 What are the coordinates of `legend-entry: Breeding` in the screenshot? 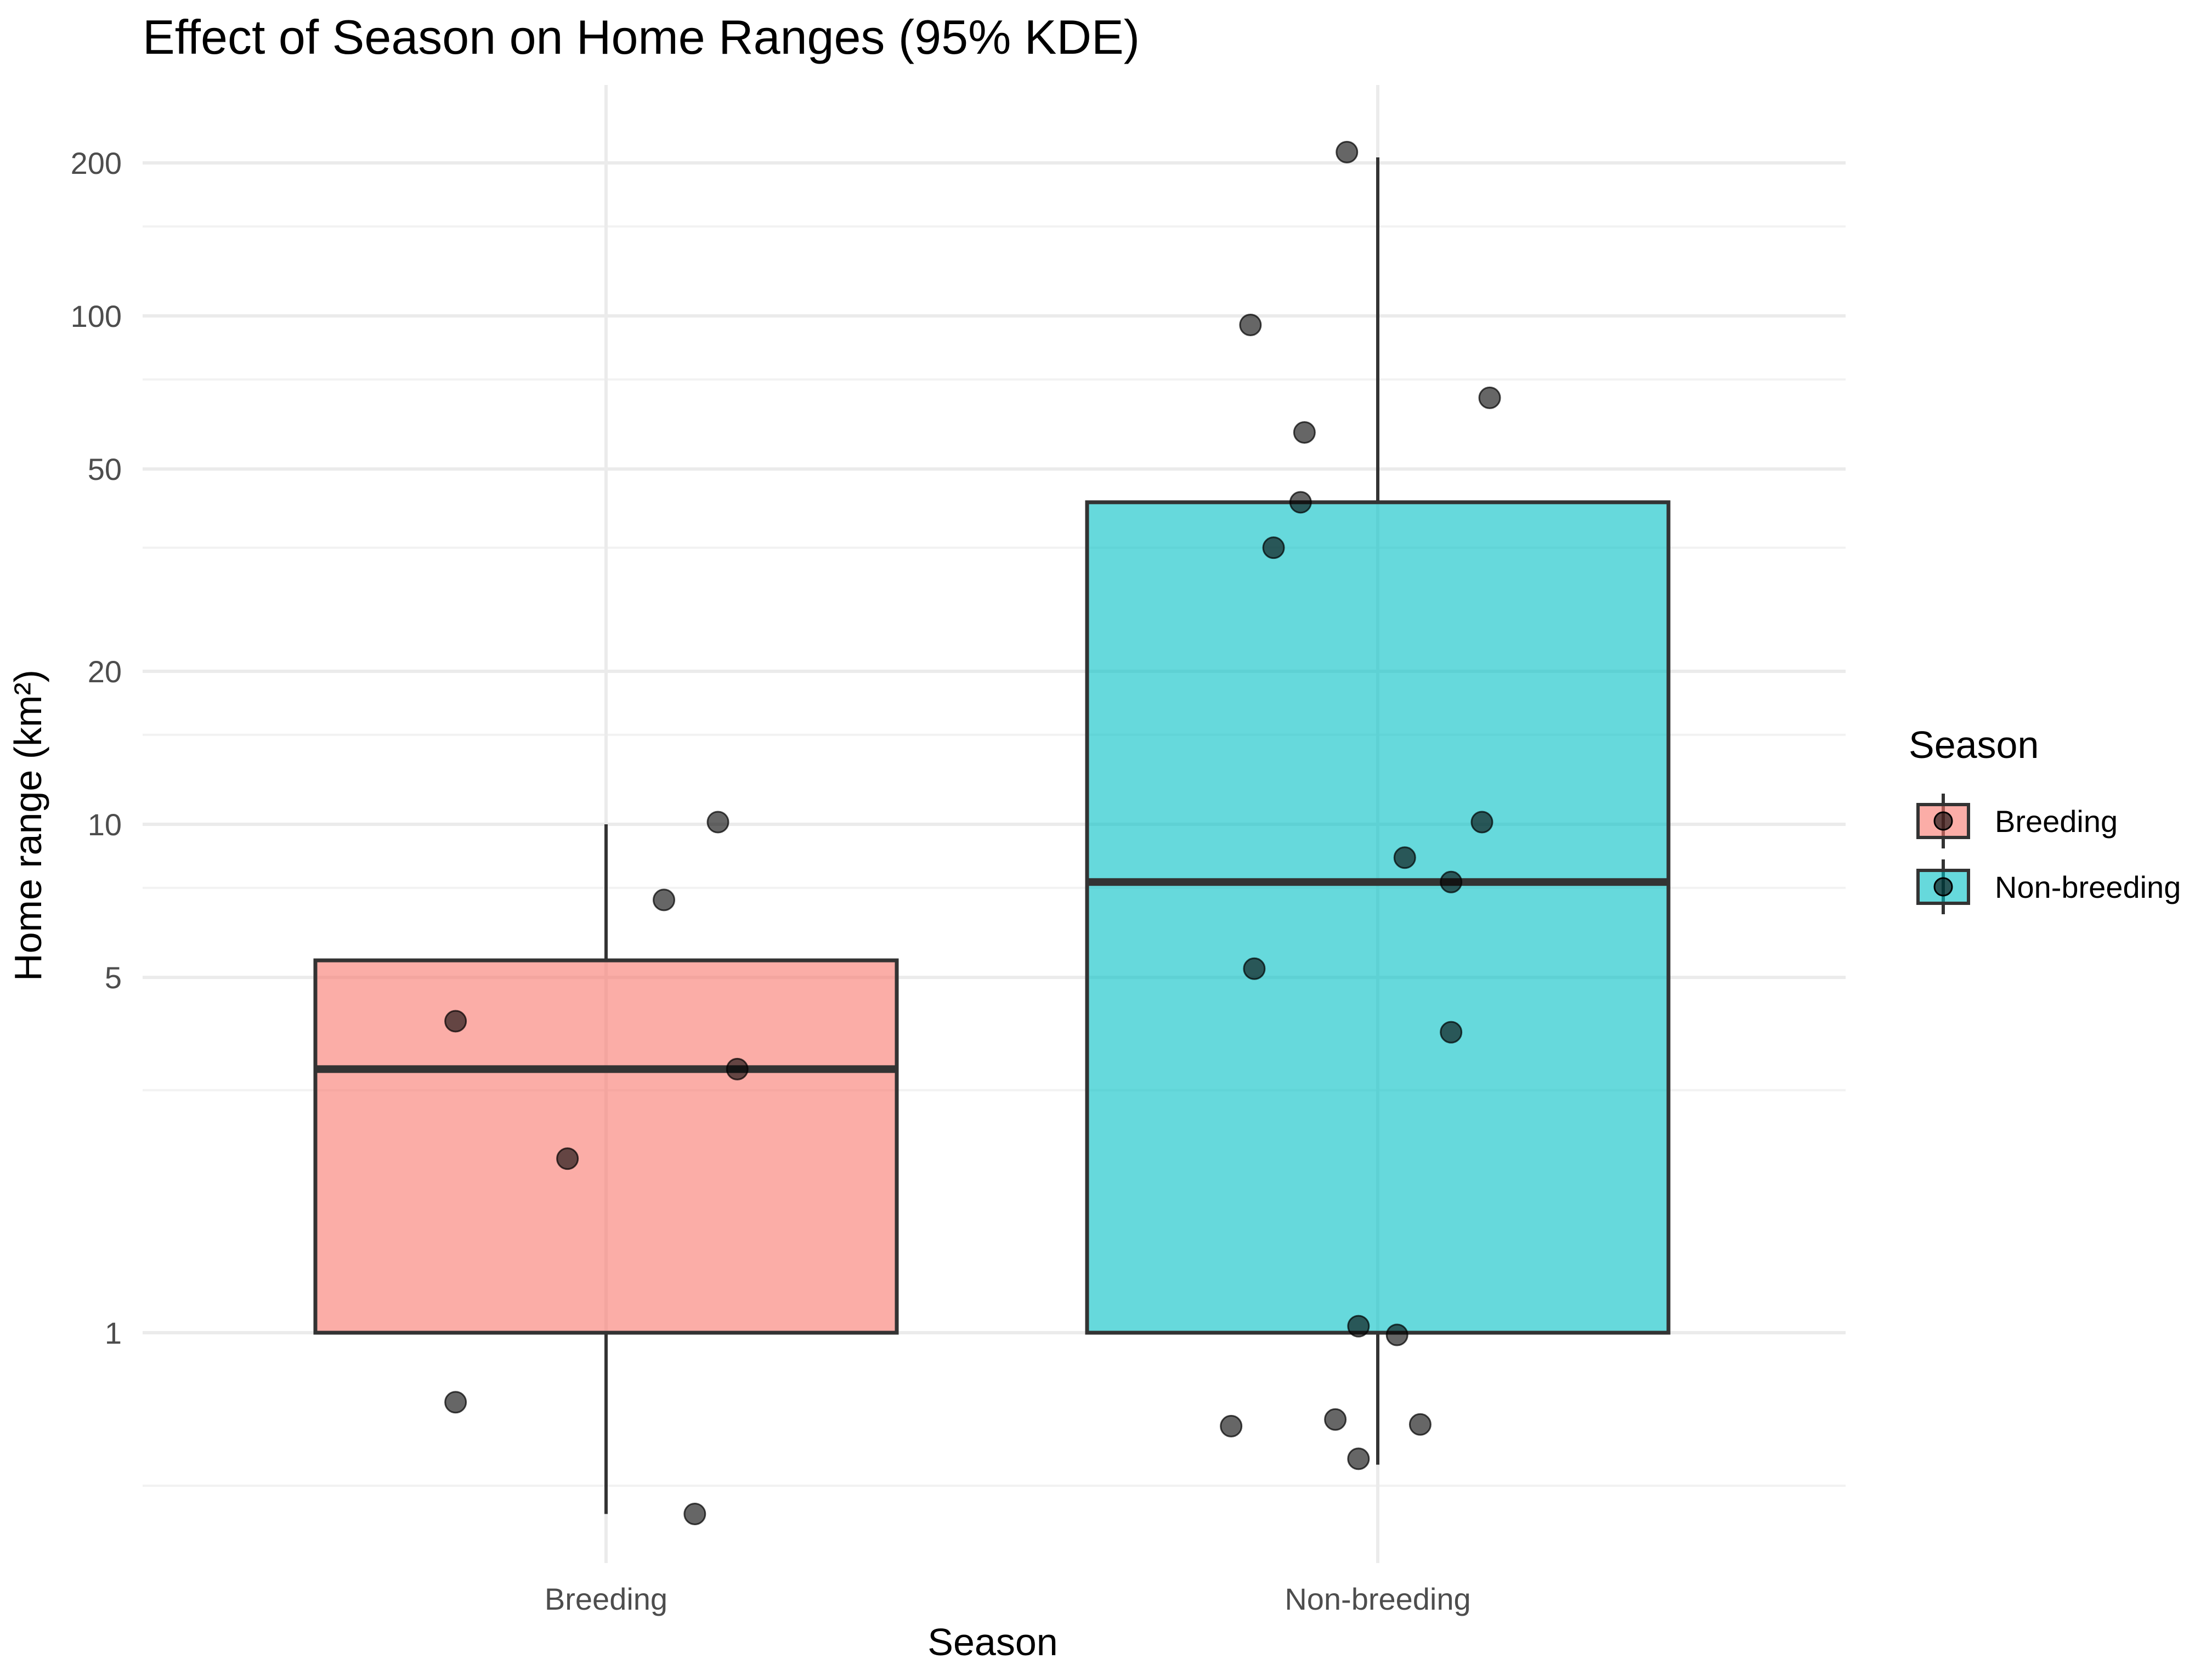 It's located at (2017, 821).